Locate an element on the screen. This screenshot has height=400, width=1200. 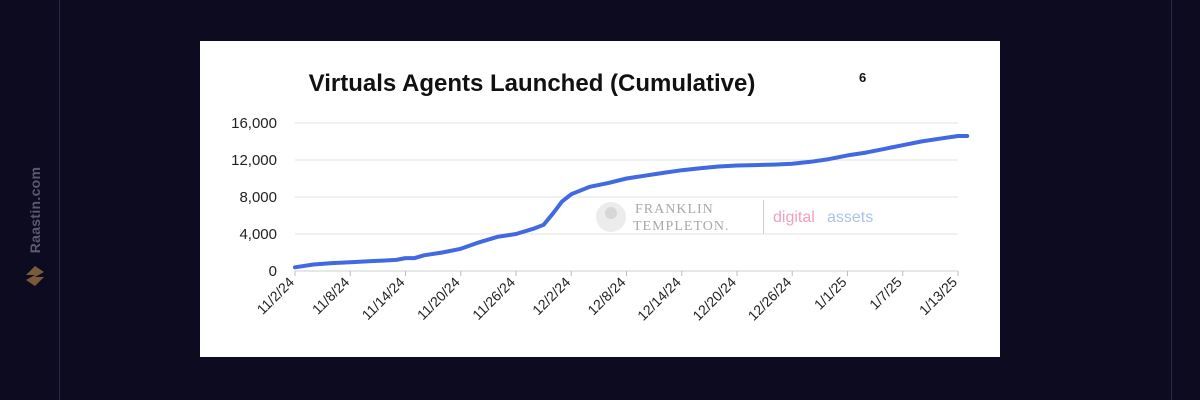
sidebar-brand: Raastin.com is located at coordinates (30, 200).